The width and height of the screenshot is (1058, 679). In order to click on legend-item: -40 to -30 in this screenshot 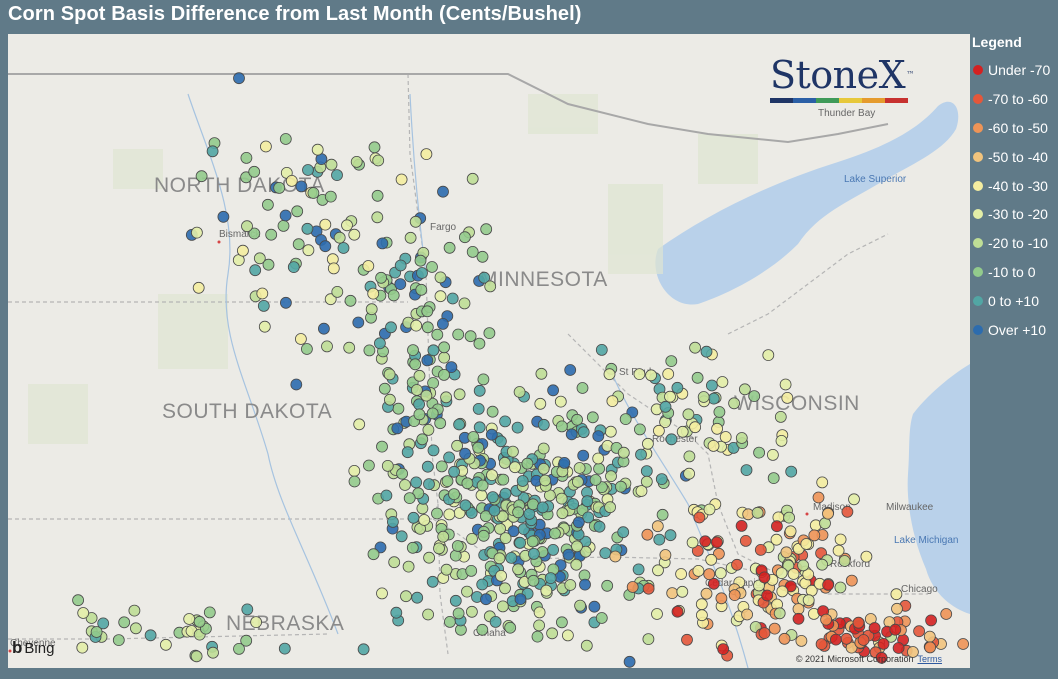, I will do `click(1014, 185)`.